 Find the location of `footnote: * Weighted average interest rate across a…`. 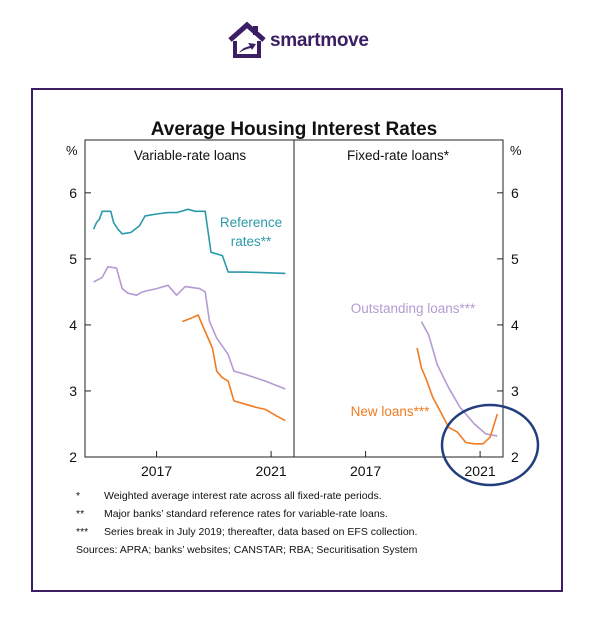

footnote: * Weighted average interest rate across a… is located at coordinates (229, 496).